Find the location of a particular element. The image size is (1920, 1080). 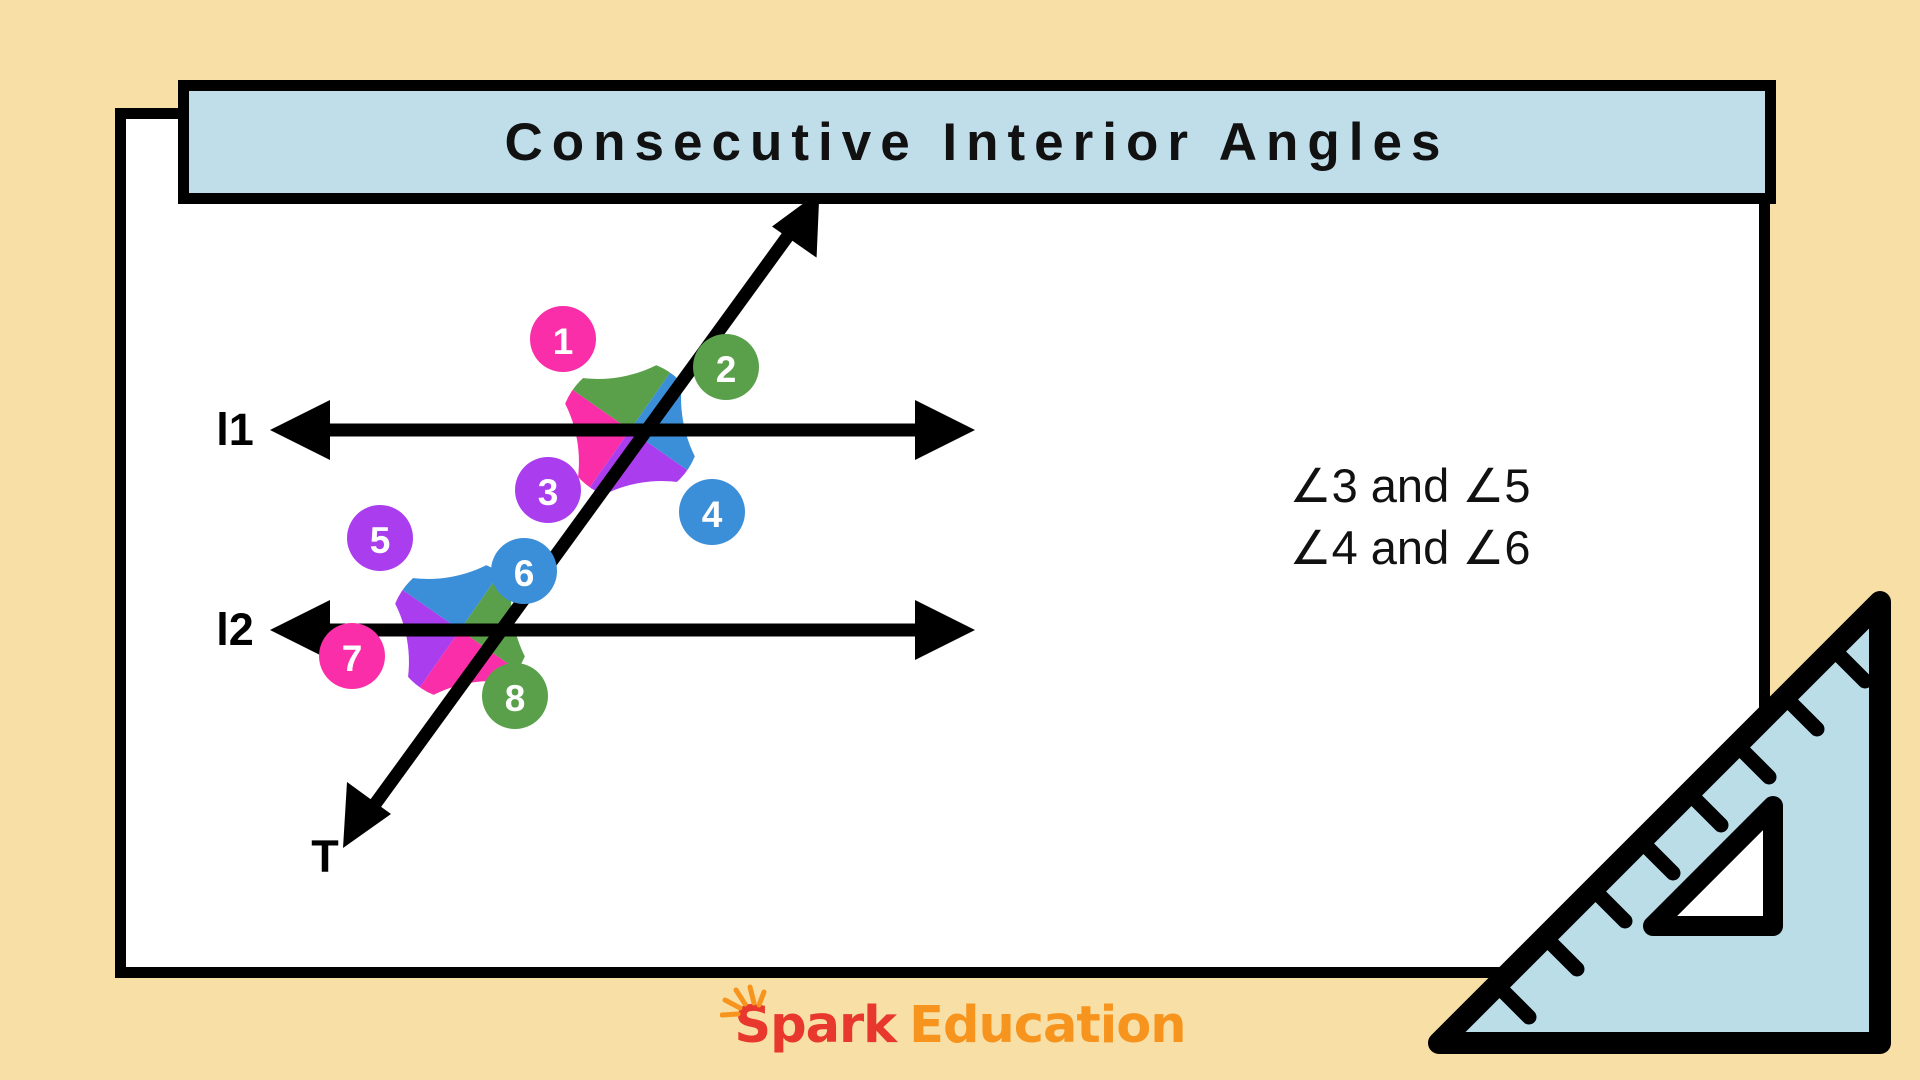

angle-badge-2: 2 is located at coordinates (726, 367).